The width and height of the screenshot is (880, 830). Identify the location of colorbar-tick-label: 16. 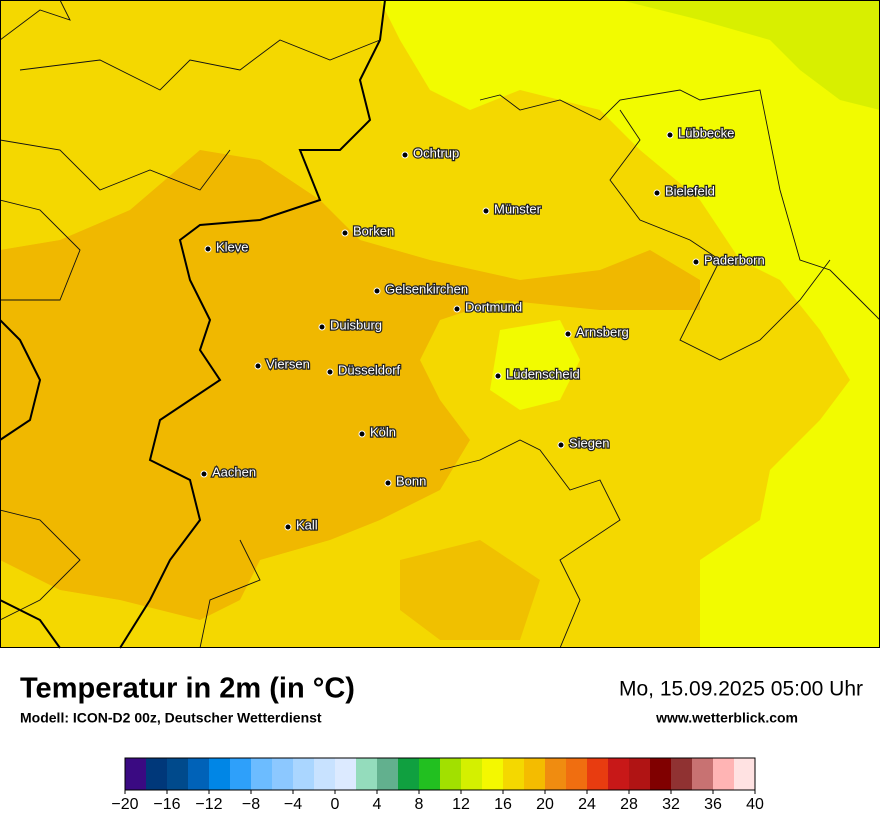
(503, 804).